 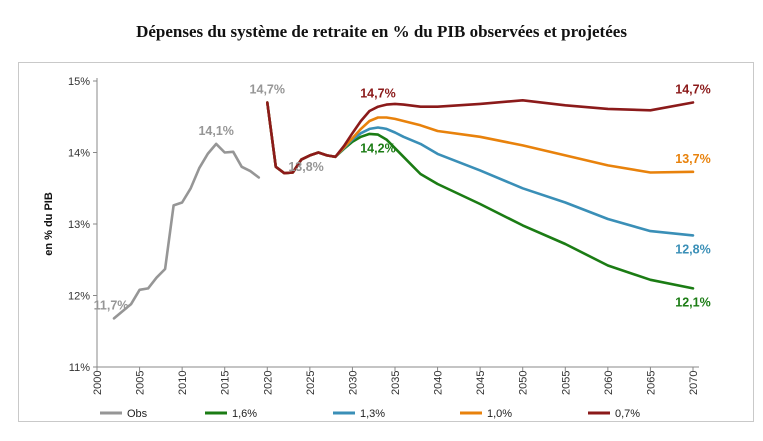 What do you see at coordinates (186, 231) in the screenshot?
I see `series-line-obs` at bounding box center [186, 231].